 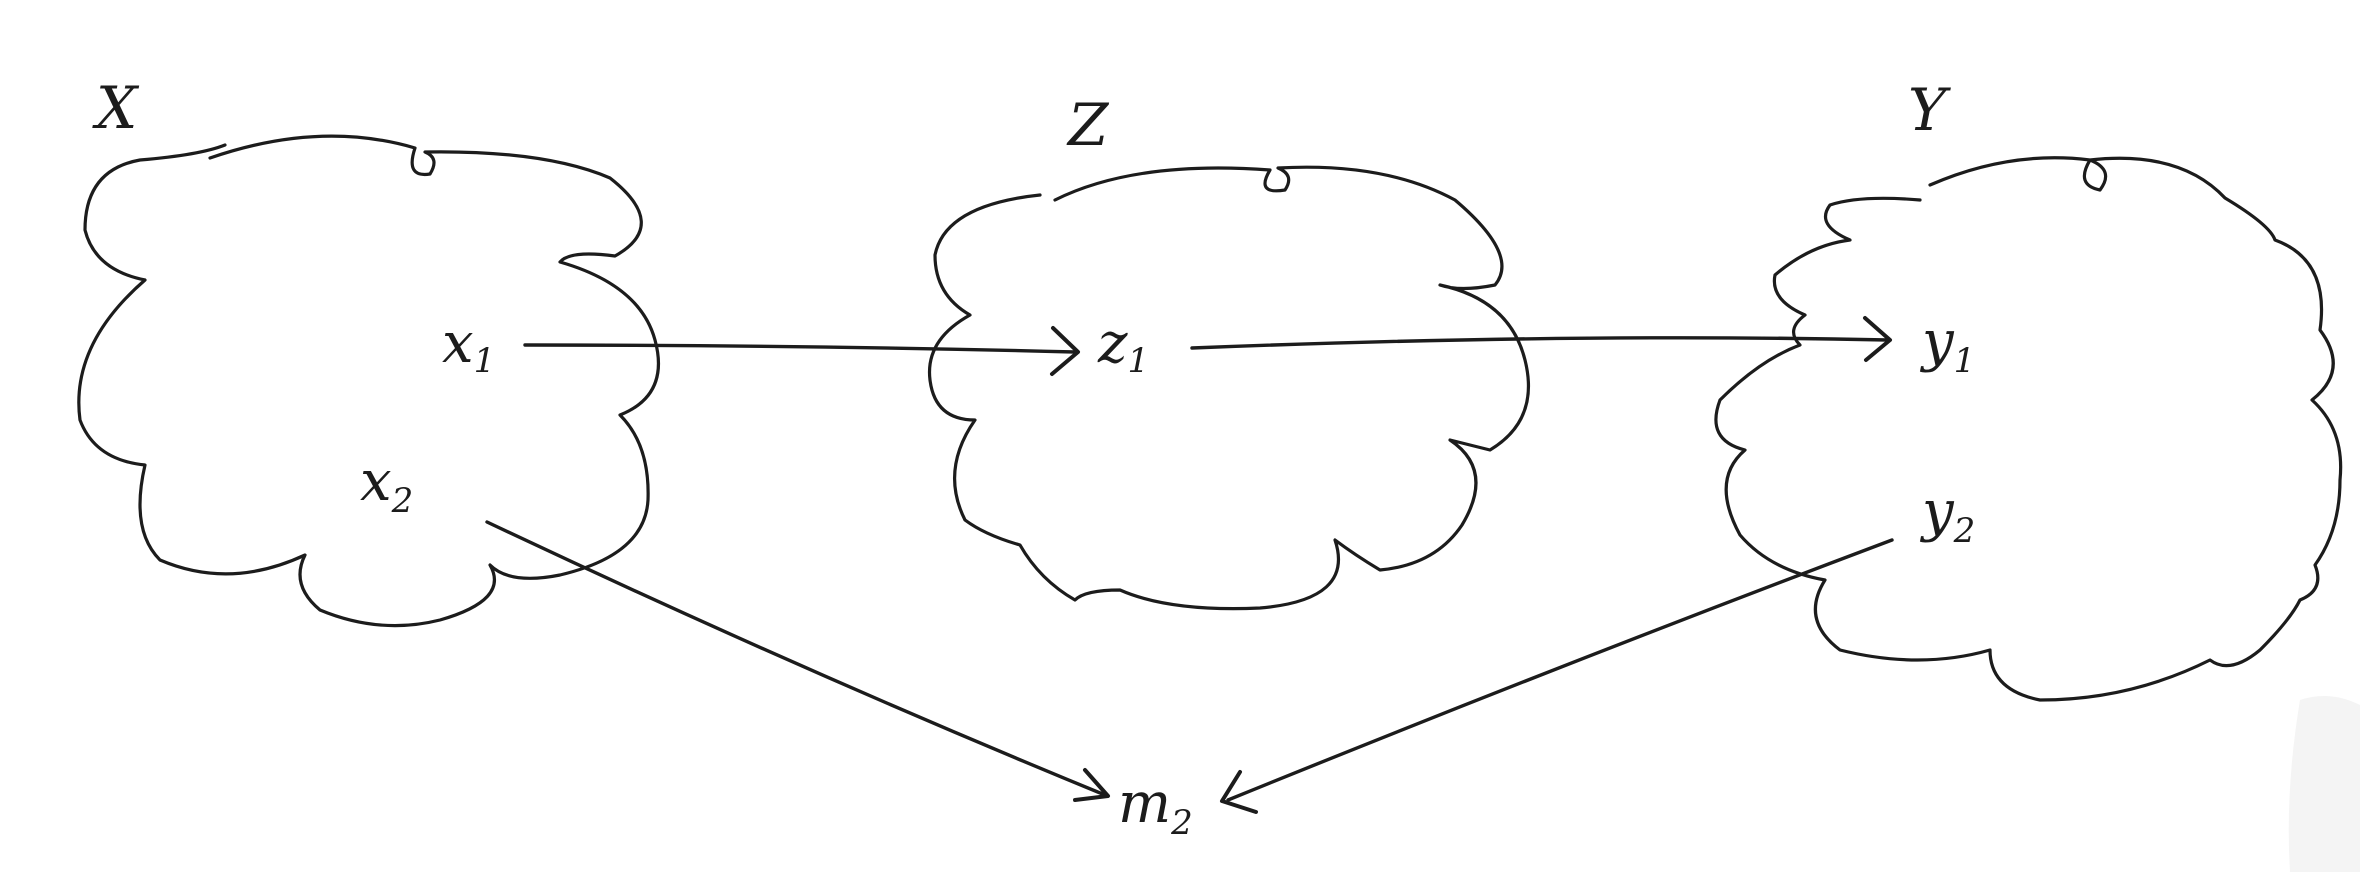 What do you see at coordinates (2324, 784) in the screenshot?
I see `paper-smudge` at bounding box center [2324, 784].